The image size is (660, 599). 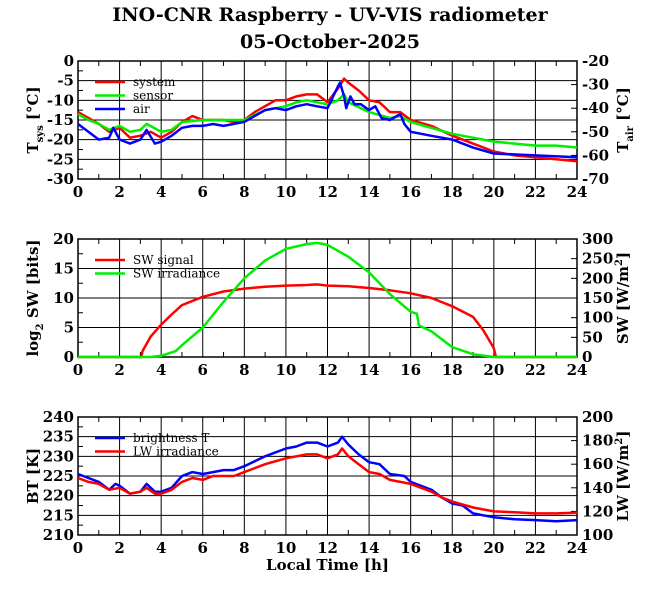 What do you see at coordinates (63, 298) in the screenshot?
I see `y-tick-label: 10` at bounding box center [63, 298].